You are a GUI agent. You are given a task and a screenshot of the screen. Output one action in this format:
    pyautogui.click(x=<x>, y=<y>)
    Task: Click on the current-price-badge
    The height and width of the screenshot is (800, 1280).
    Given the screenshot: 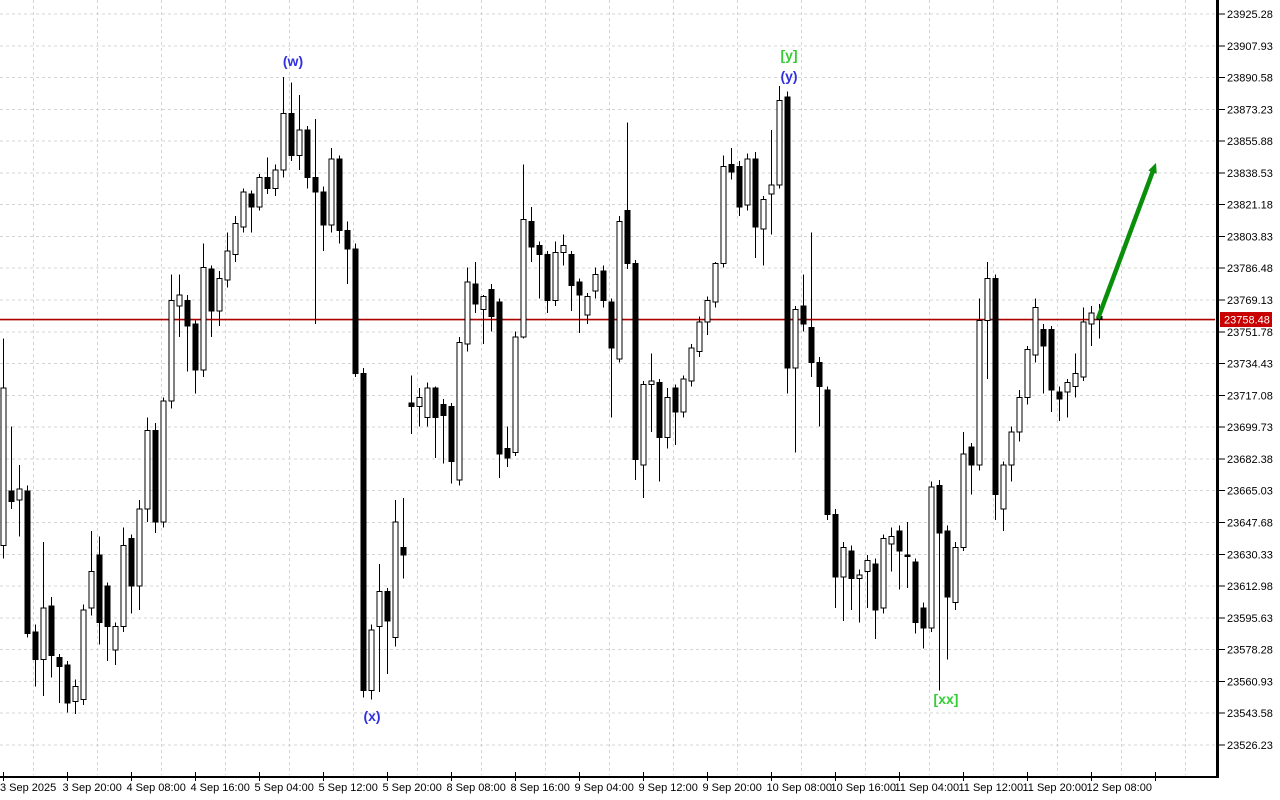 What is the action you would take?
    pyautogui.click(x=1246, y=320)
    